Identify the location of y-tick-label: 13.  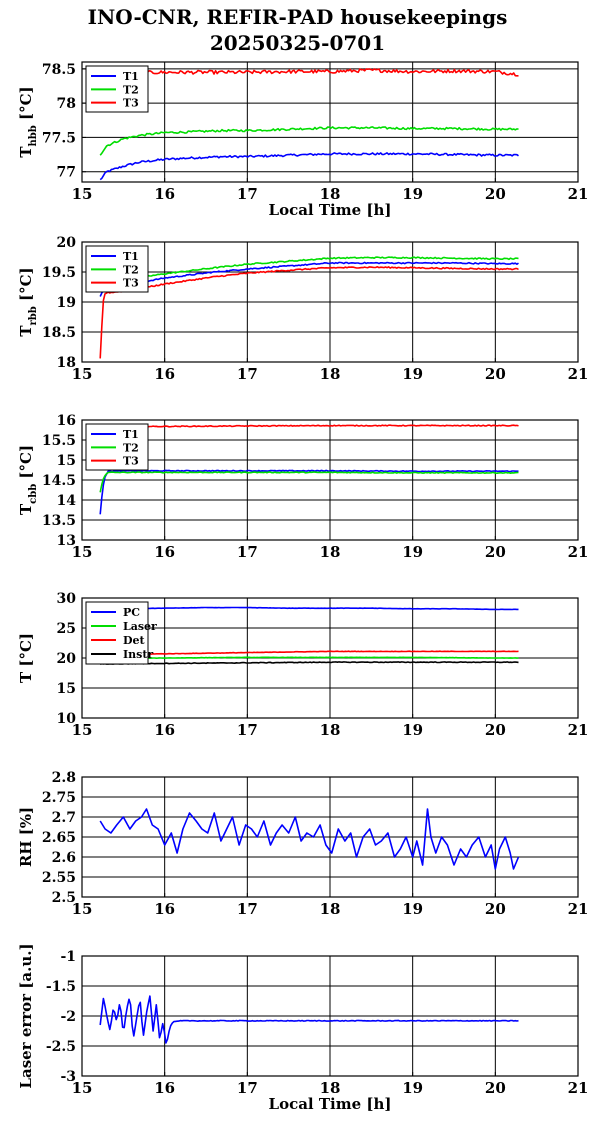
(66, 541).